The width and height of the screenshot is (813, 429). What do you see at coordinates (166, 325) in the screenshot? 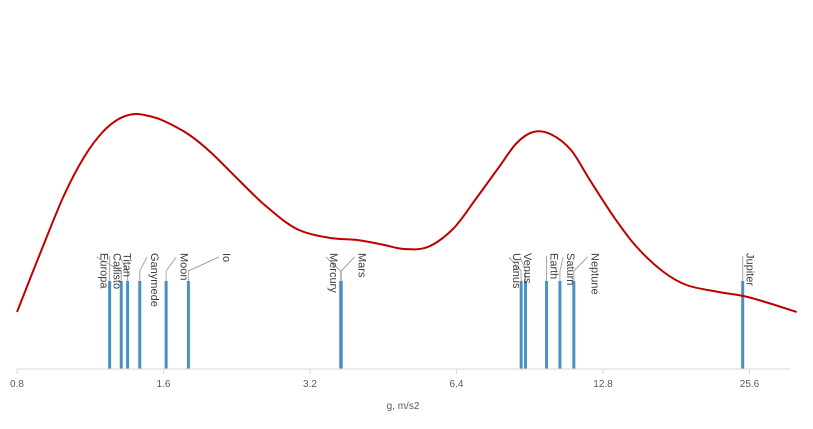
I see `bar-moon` at bounding box center [166, 325].